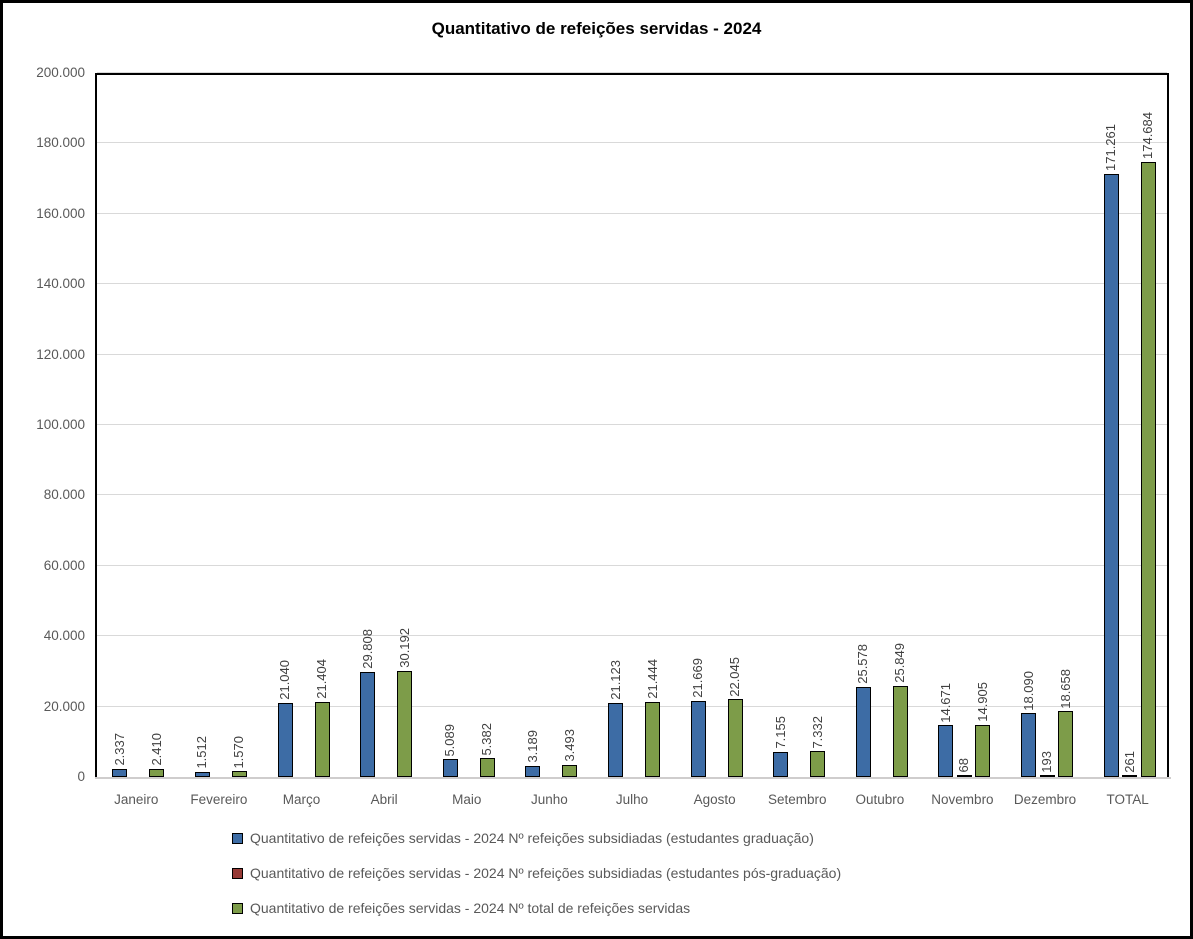  I want to click on bar-data-label-total-novembro: 14.905, so click(982, 701).